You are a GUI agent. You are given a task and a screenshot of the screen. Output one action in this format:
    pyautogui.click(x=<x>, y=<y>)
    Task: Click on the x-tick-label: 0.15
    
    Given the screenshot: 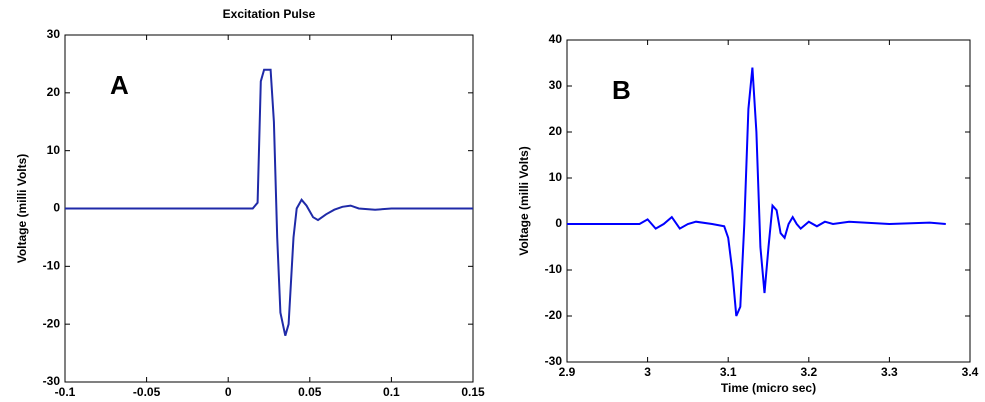 What is the action you would take?
    pyautogui.click(x=473, y=392)
    